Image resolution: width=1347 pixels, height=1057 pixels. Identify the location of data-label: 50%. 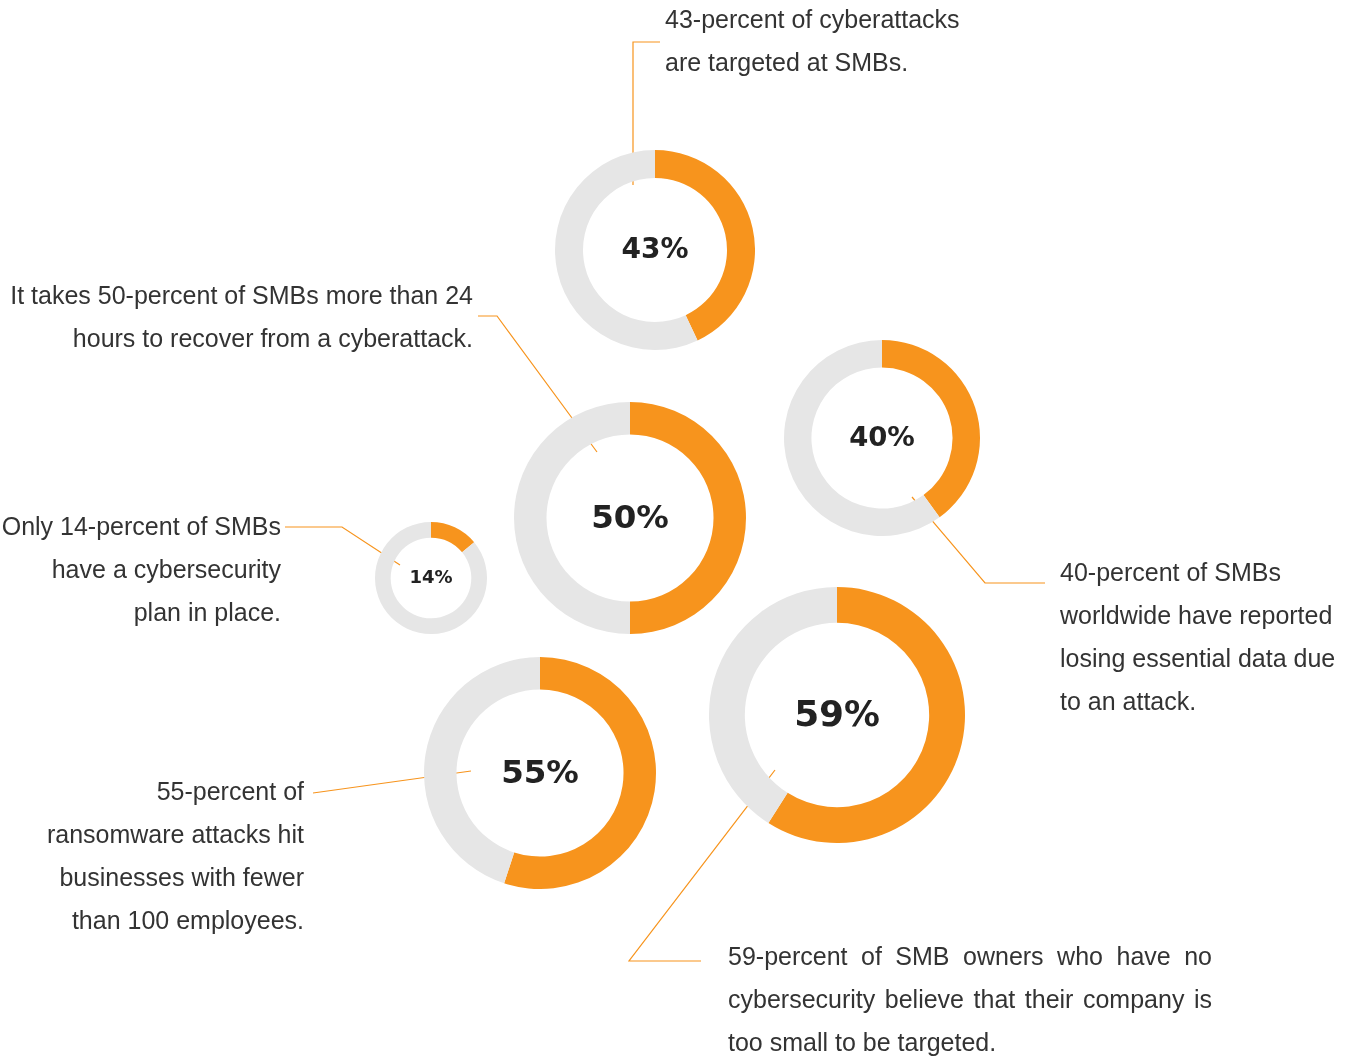
(630, 517).